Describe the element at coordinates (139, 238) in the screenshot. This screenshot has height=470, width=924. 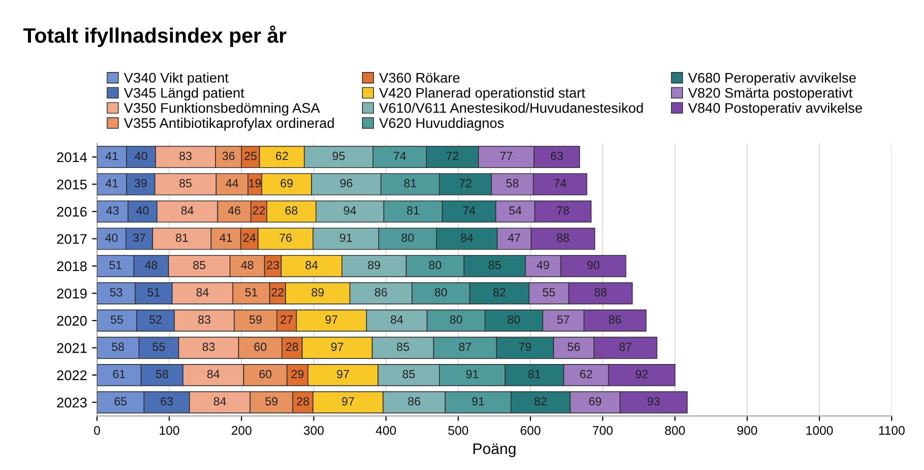
I see `data-label: 37` at that location.